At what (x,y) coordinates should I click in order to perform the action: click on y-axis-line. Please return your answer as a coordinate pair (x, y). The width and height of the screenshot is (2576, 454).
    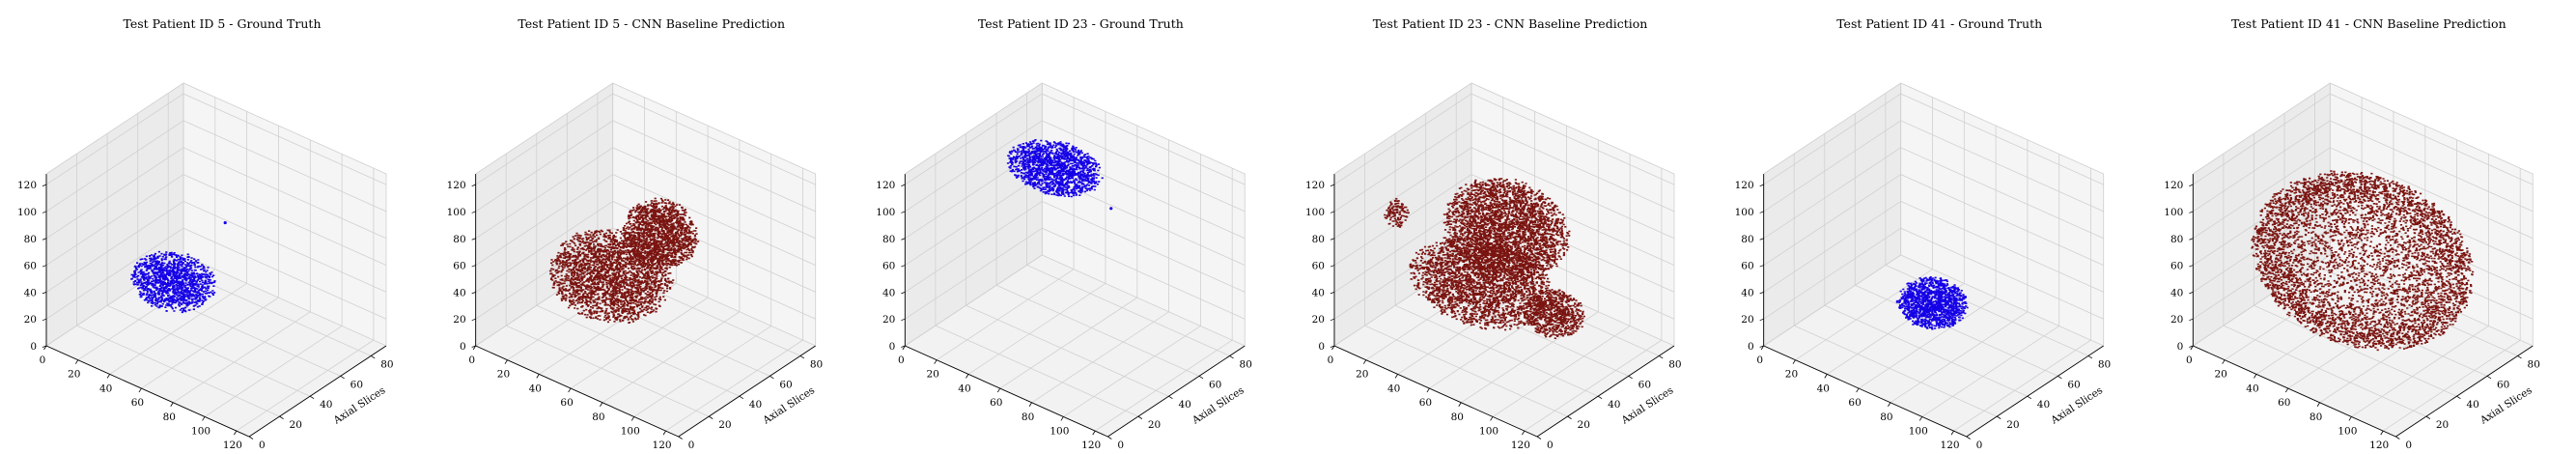
    Looking at the image, I should click on (317, 391).